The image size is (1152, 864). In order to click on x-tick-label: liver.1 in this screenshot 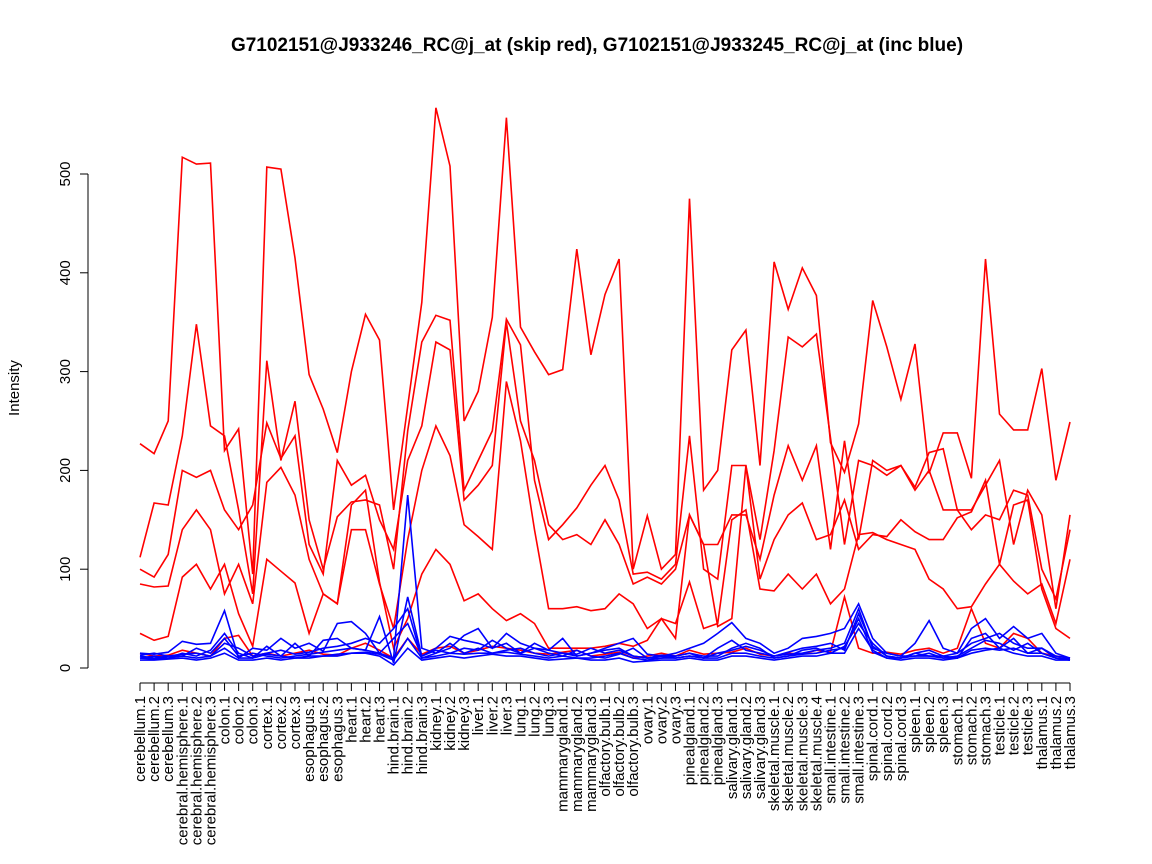, I will do `click(478, 715)`.